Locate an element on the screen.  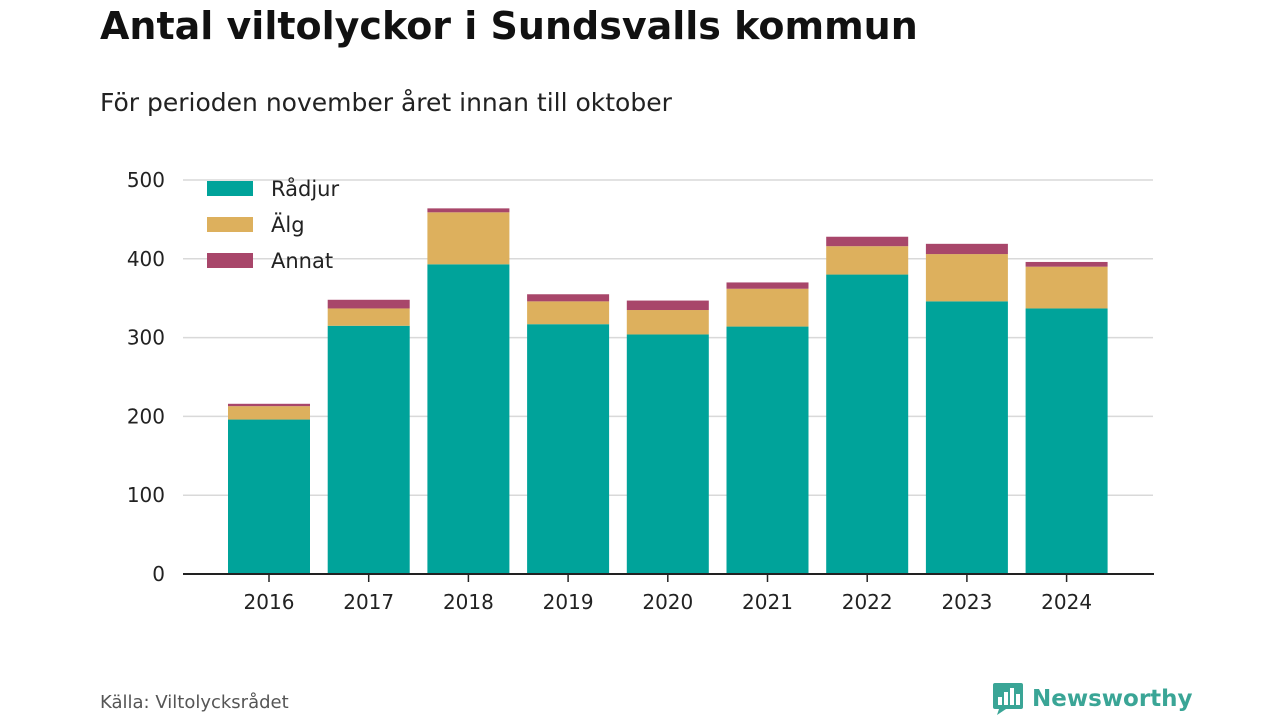
x-tick-label: 2023 is located at coordinates (966, 602).